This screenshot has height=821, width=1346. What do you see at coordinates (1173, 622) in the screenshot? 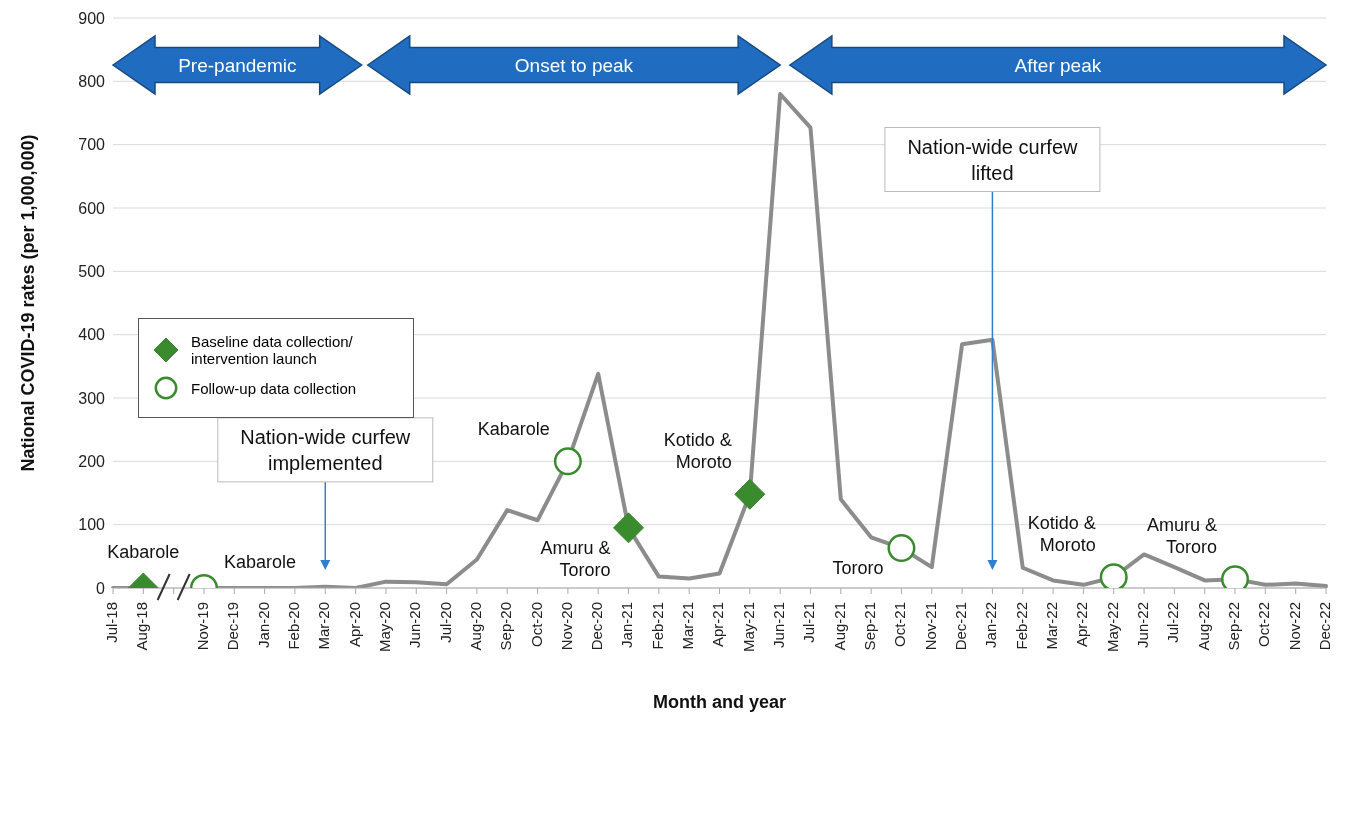
I see `x-tick-label: Jul-22` at bounding box center [1173, 622].